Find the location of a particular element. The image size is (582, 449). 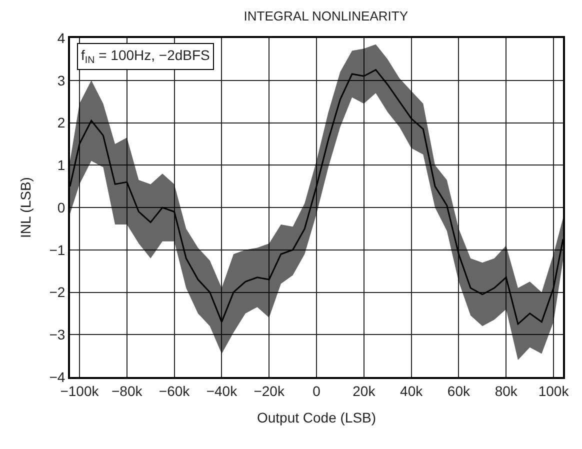

x-tick-label: 100k is located at coordinates (554, 390).